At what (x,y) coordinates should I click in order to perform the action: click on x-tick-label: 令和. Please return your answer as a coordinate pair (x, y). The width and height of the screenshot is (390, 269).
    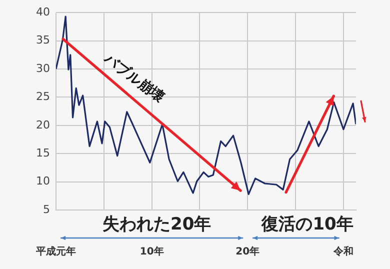
    Looking at the image, I should click on (343, 252).